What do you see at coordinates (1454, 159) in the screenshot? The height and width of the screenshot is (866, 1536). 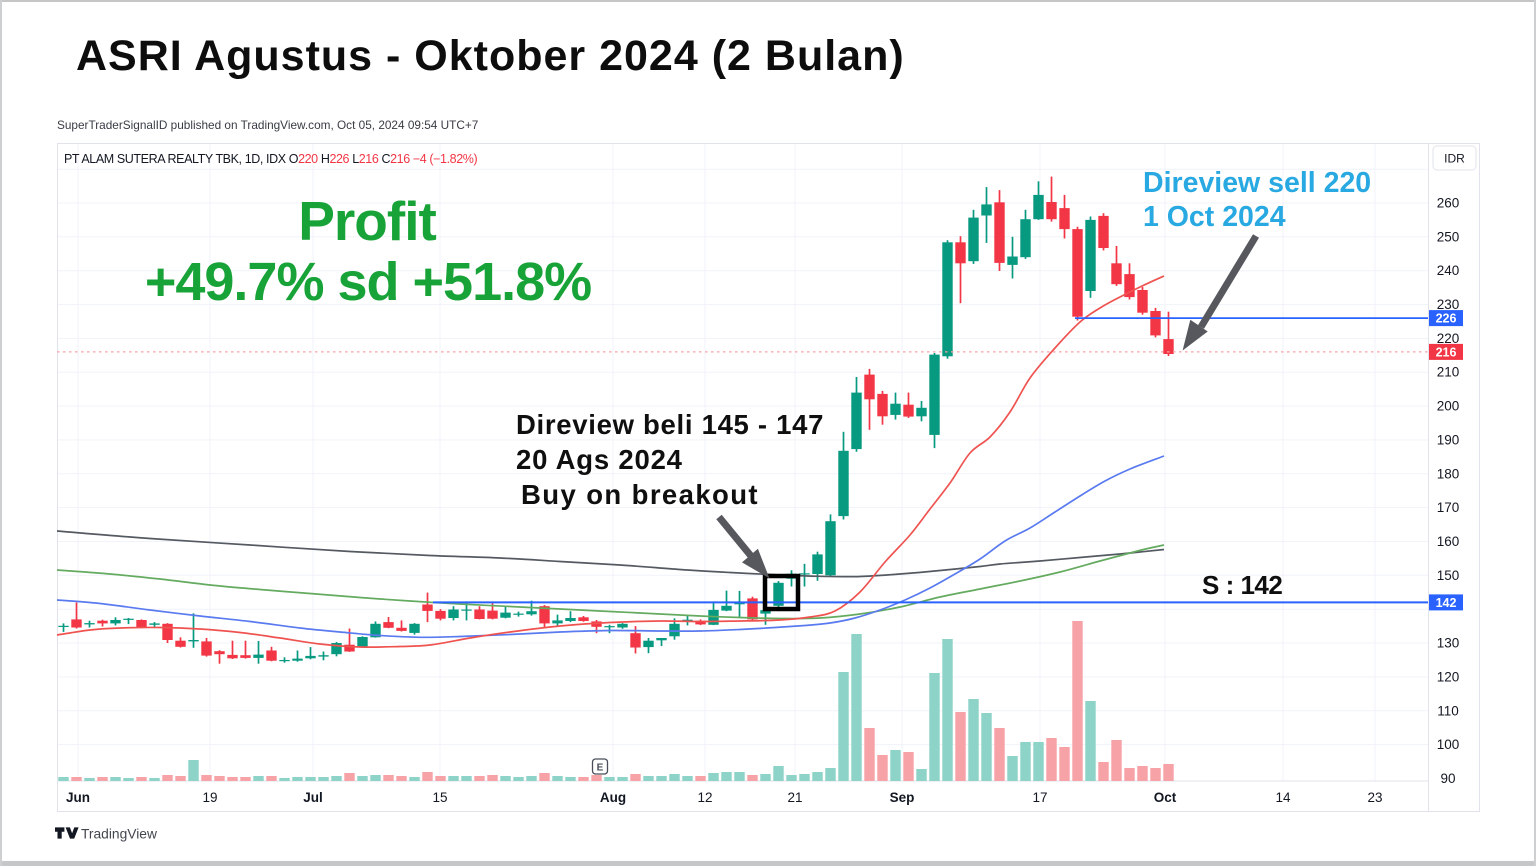 I see `svg-text: IDR` at bounding box center [1454, 159].